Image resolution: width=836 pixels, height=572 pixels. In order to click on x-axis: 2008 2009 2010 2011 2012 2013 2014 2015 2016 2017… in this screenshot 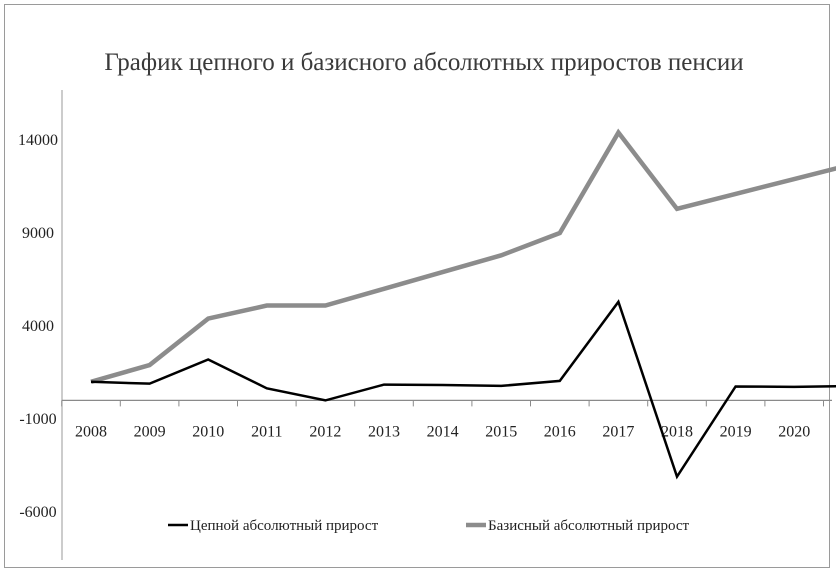, I will do `click(446, 419)`.